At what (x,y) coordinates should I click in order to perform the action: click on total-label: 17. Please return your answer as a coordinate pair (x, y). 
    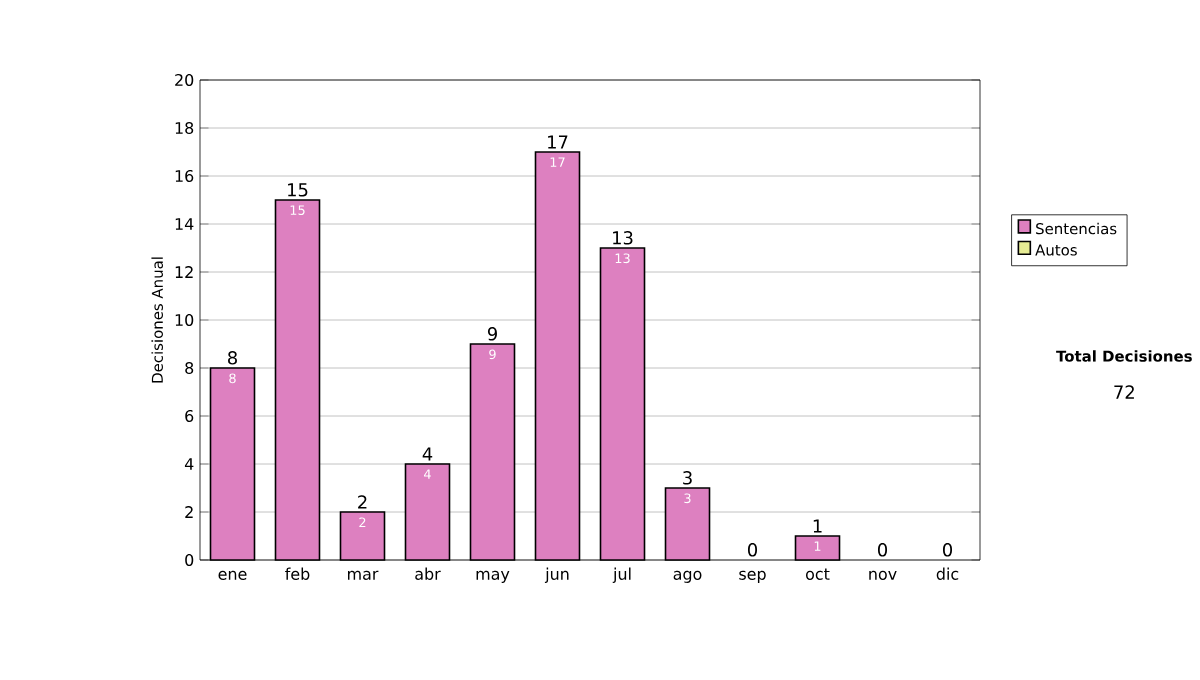
    Looking at the image, I should click on (558, 142).